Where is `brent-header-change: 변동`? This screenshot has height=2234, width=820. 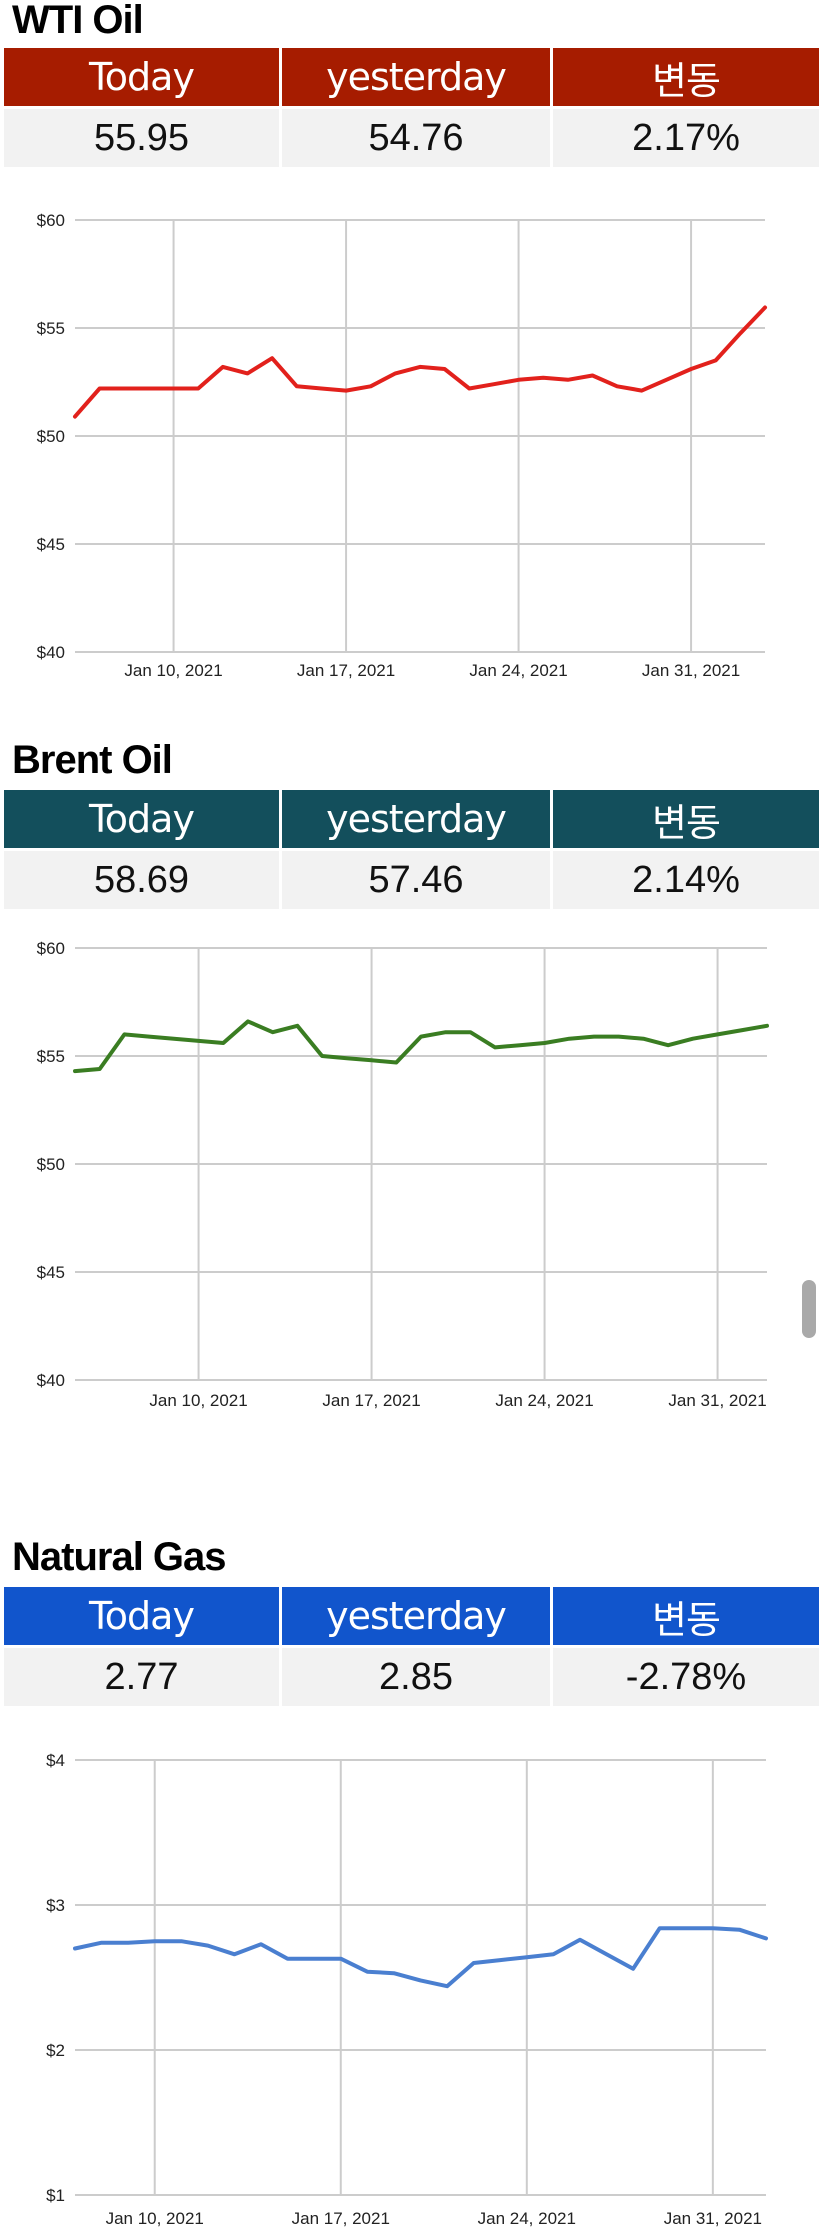 brent-header-change: 변동 is located at coordinates (684, 820).